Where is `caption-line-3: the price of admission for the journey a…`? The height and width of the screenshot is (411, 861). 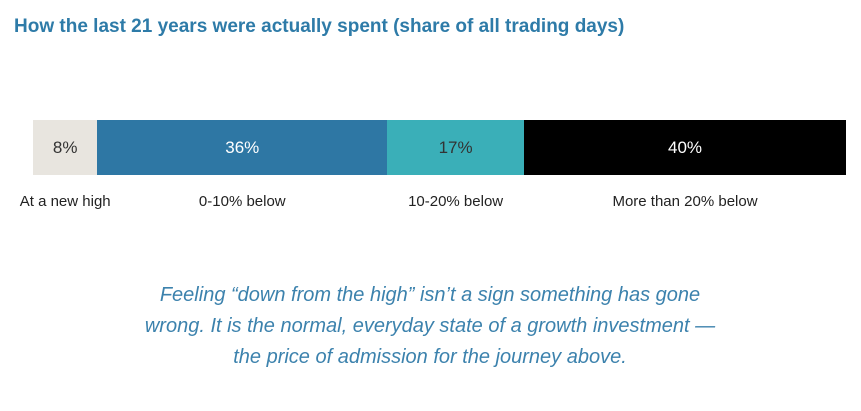 caption-line-3: the price of admission for the journey a… is located at coordinates (430, 357).